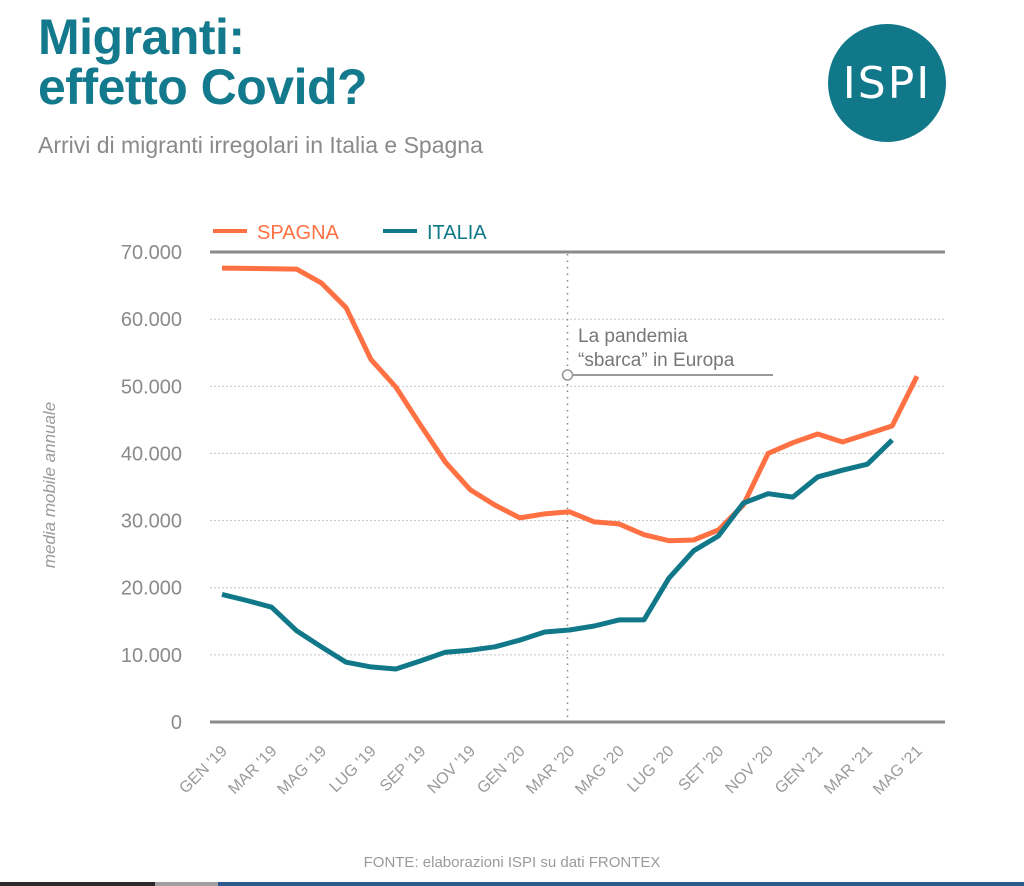 This screenshot has height=886, width=1024. What do you see at coordinates (298, 233) in the screenshot?
I see `legend-label-spagna: SPAGNA` at bounding box center [298, 233].